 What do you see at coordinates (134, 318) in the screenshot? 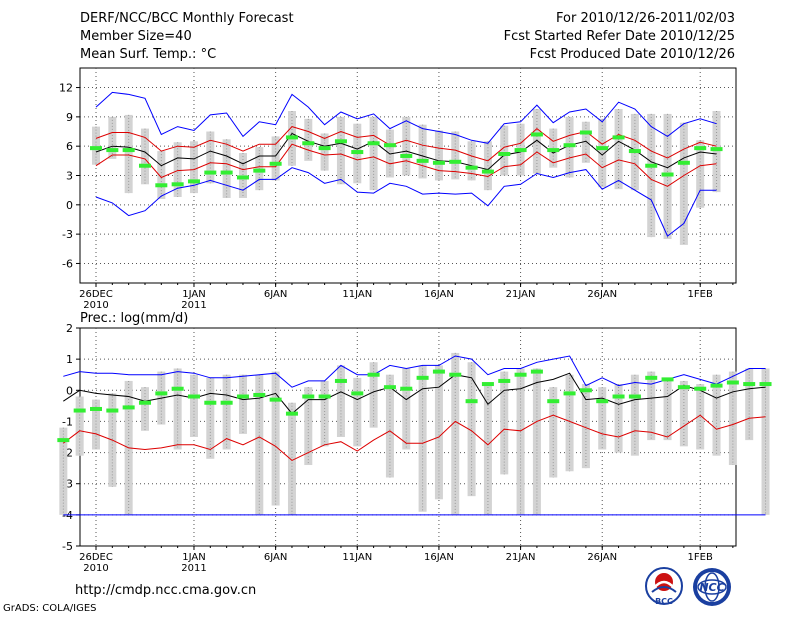
I see `precip-panel-title: Prec.: log(mm/d)` at bounding box center [134, 318].